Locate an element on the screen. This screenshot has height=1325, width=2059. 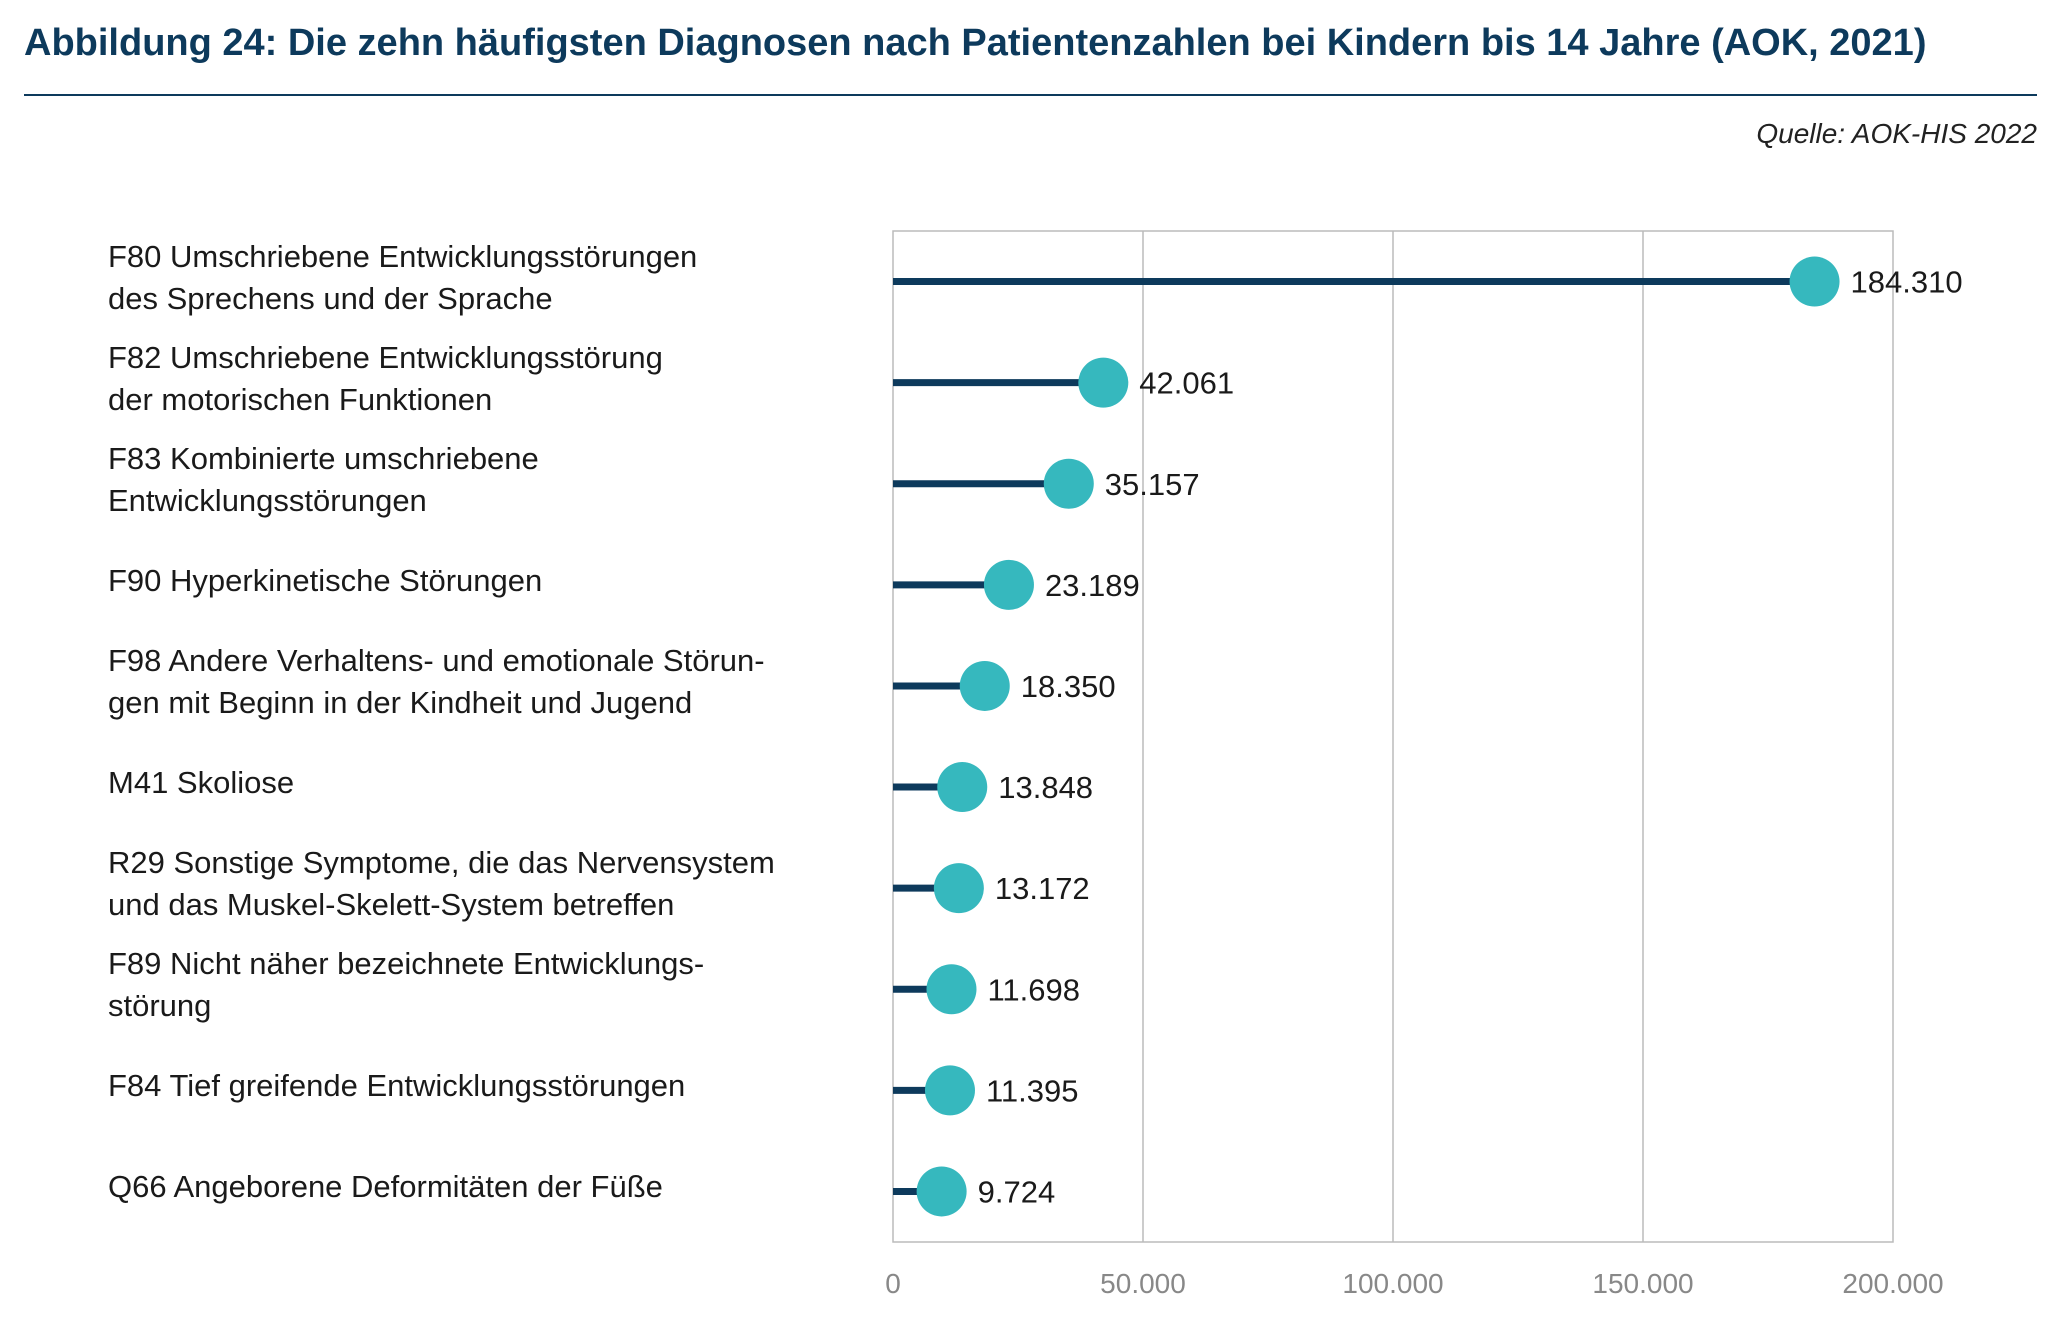
category-label: M41 Skoliose is located at coordinates (201, 783).